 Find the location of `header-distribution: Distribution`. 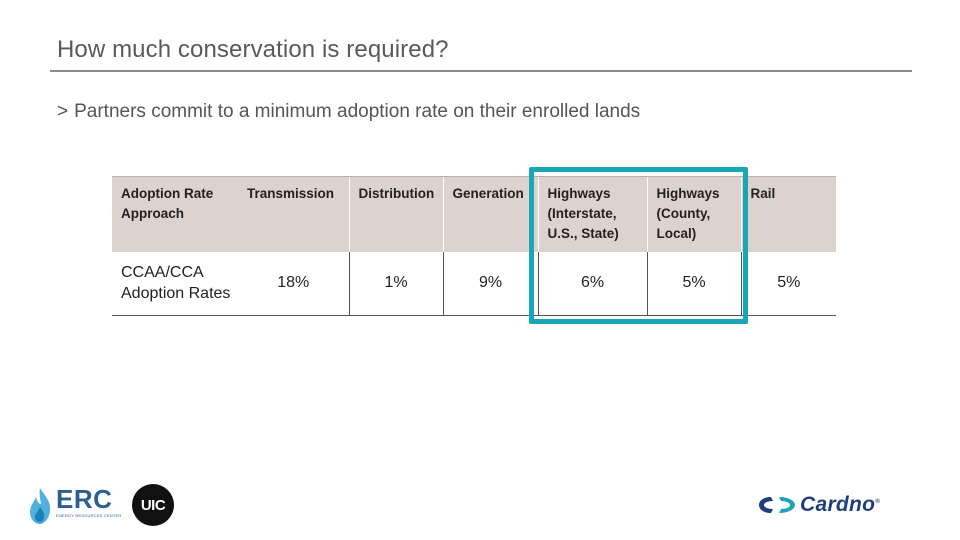

header-distribution: Distribution is located at coordinates (395, 214).